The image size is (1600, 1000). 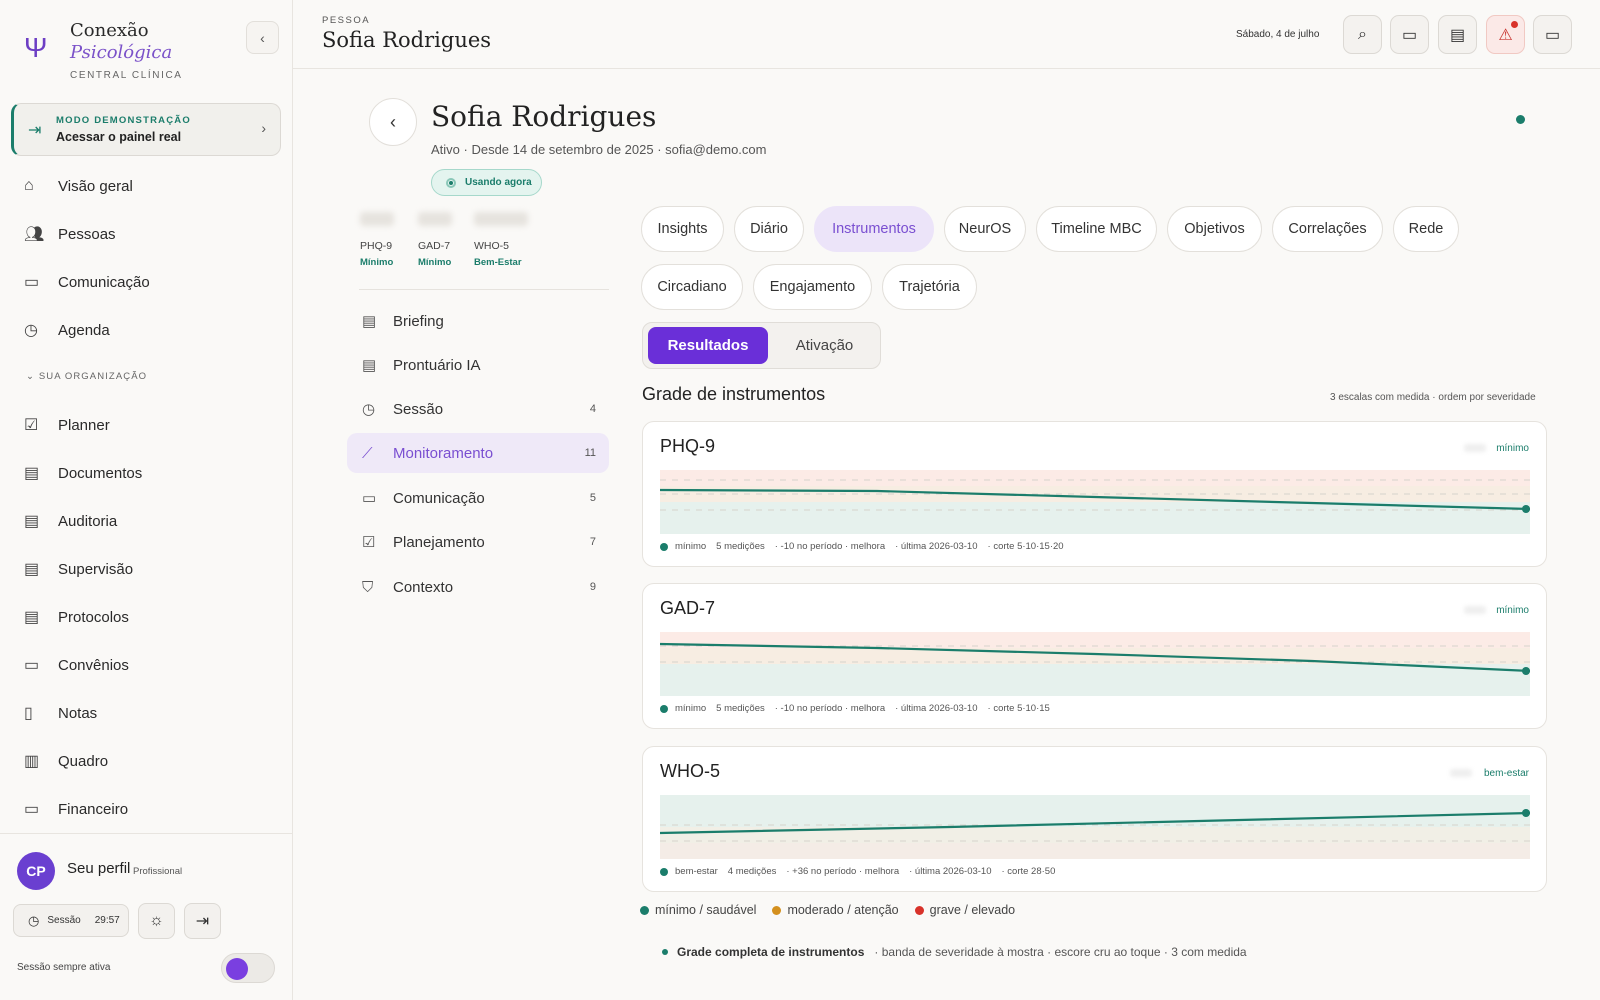 I want to click on nav-item-board: ▥ Quadro, so click(x=66, y=761).